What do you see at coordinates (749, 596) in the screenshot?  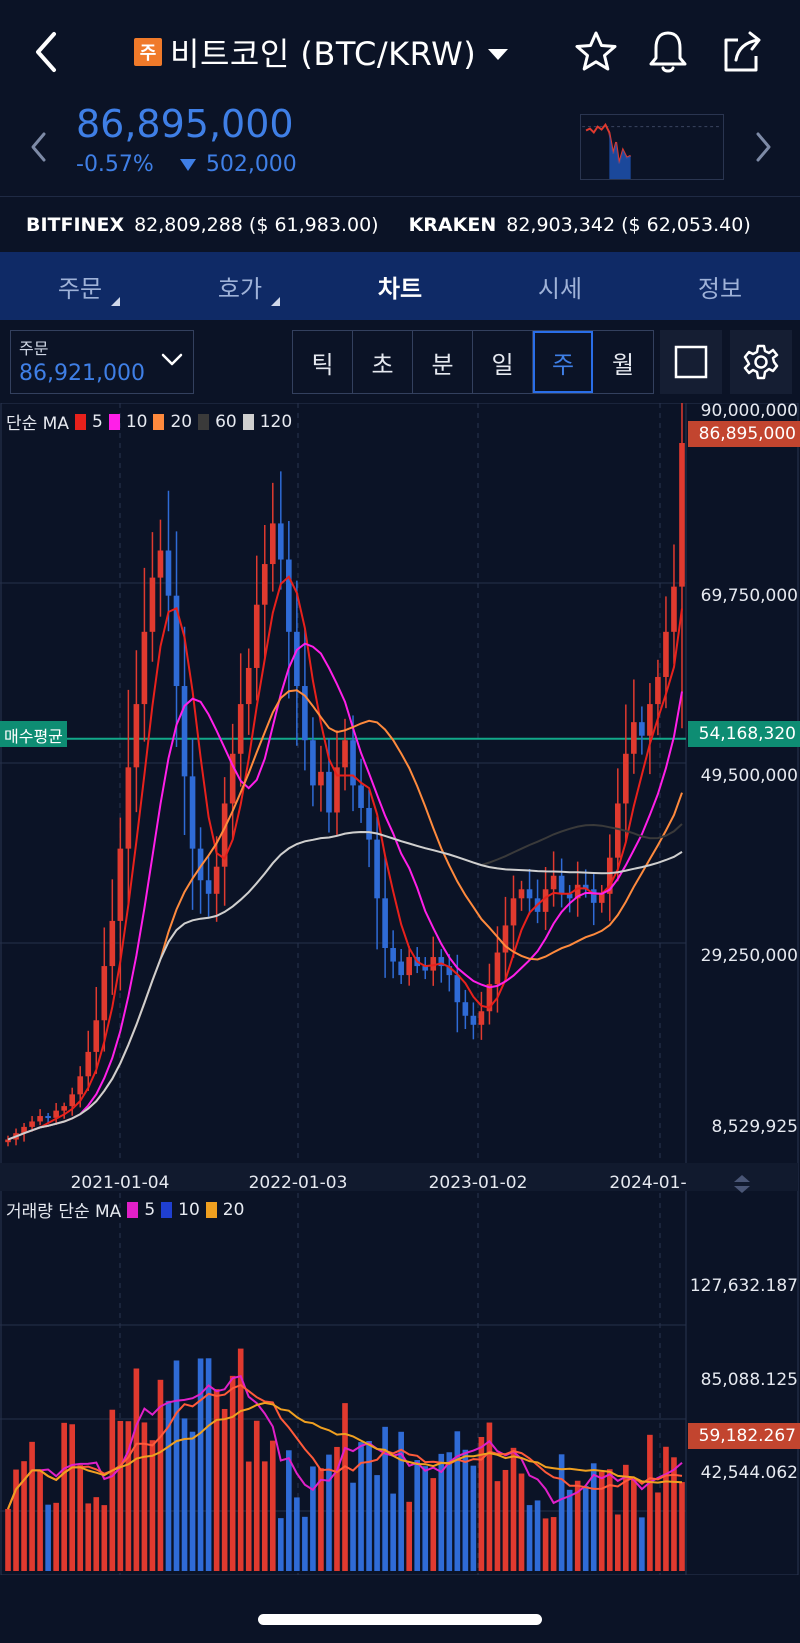 I see `price-tick-label: 69,750,000` at bounding box center [749, 596].